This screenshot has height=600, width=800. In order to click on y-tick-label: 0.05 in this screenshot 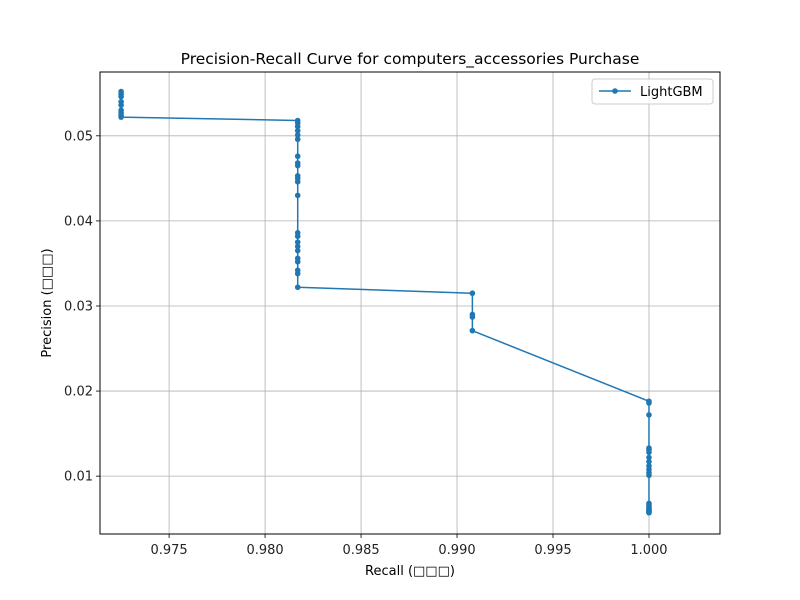, I will do `click(78, 136)`.